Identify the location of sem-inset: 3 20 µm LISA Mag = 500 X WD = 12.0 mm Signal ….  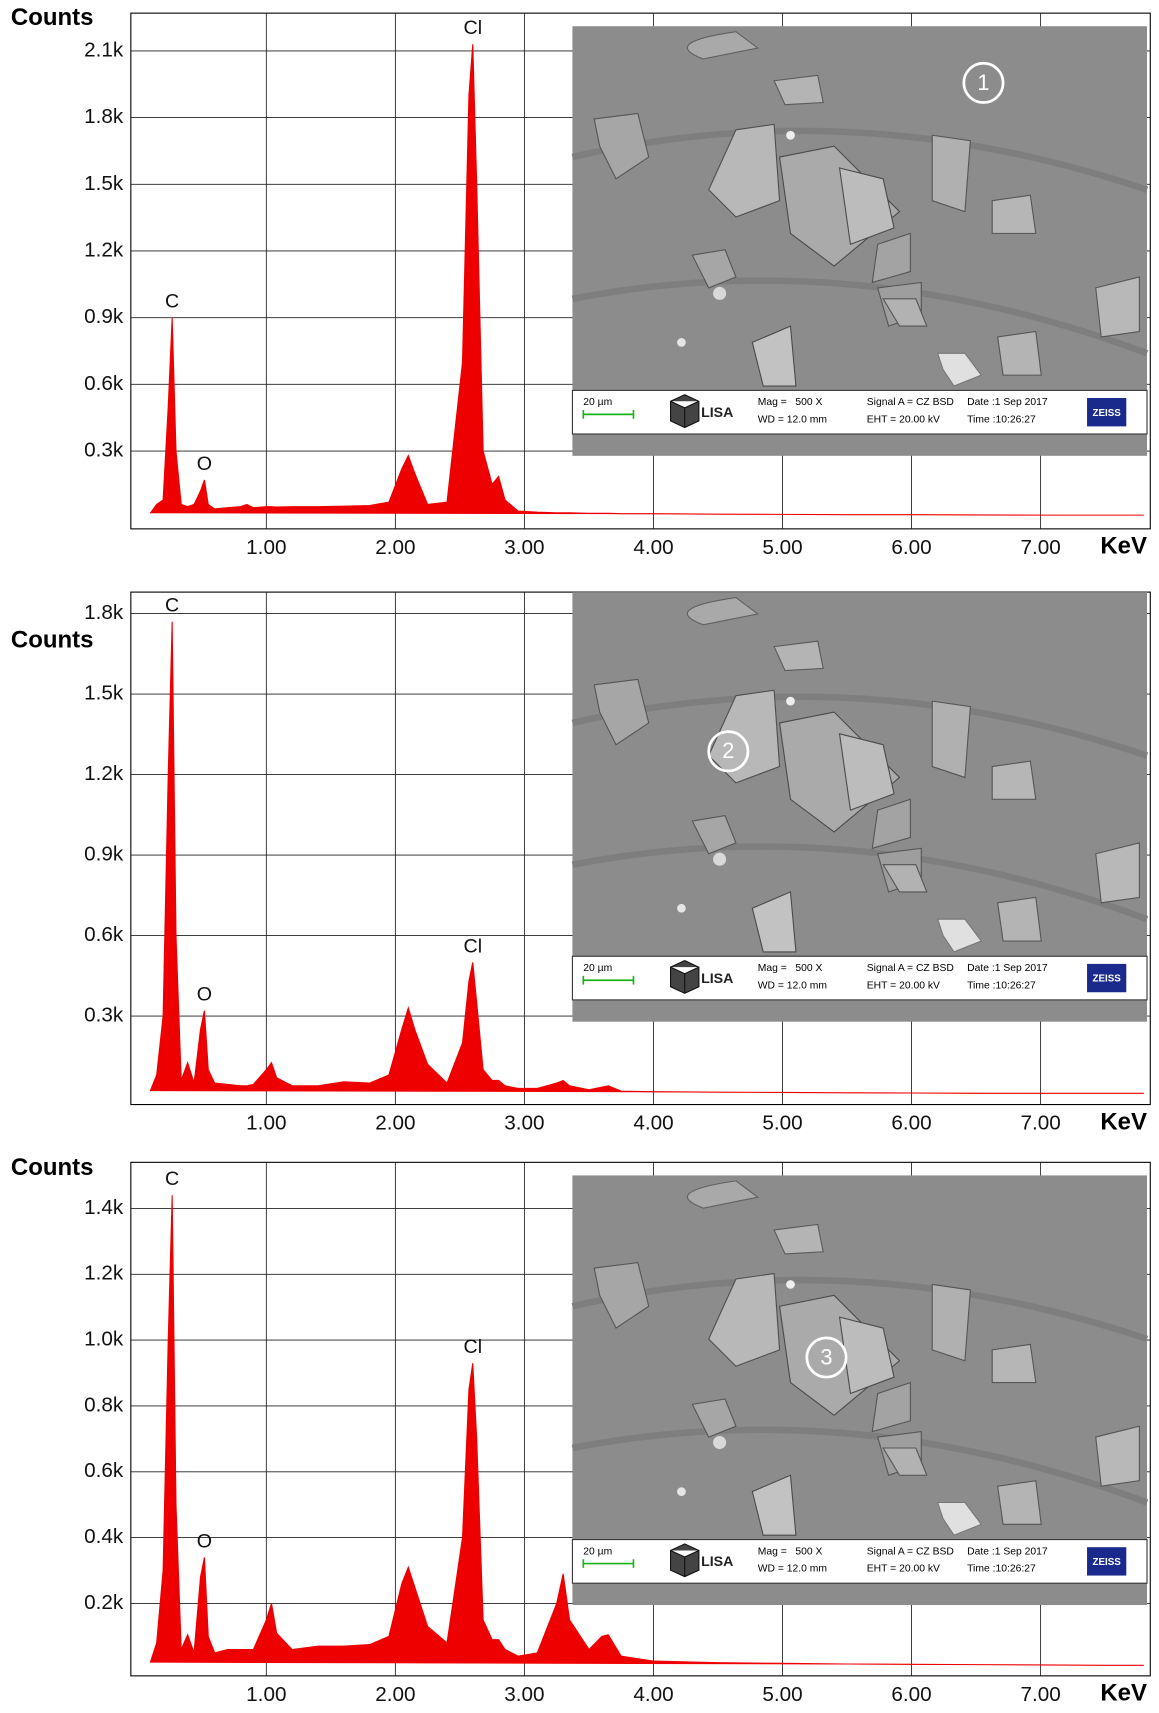
(859, 1390).